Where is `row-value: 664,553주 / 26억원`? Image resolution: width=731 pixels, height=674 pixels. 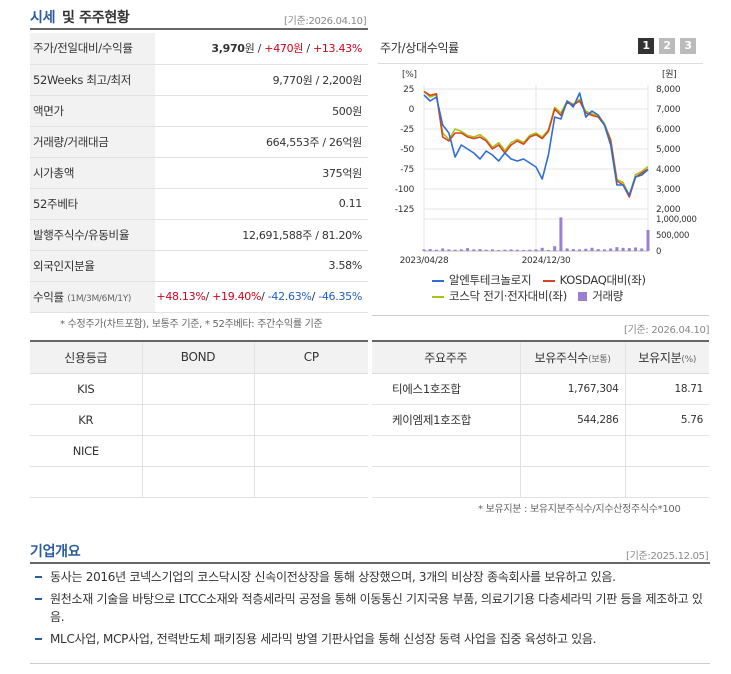
row-value: 664,553주 / 26억원 is located at coordinates (261, 142).